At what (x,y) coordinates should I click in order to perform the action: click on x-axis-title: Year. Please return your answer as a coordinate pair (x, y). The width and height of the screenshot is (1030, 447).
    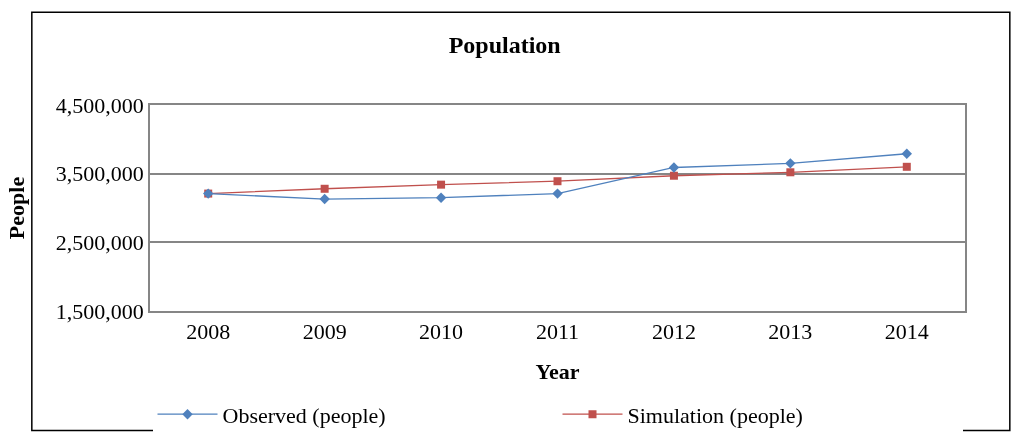
    Looking at the image, I should click on (557, 371).